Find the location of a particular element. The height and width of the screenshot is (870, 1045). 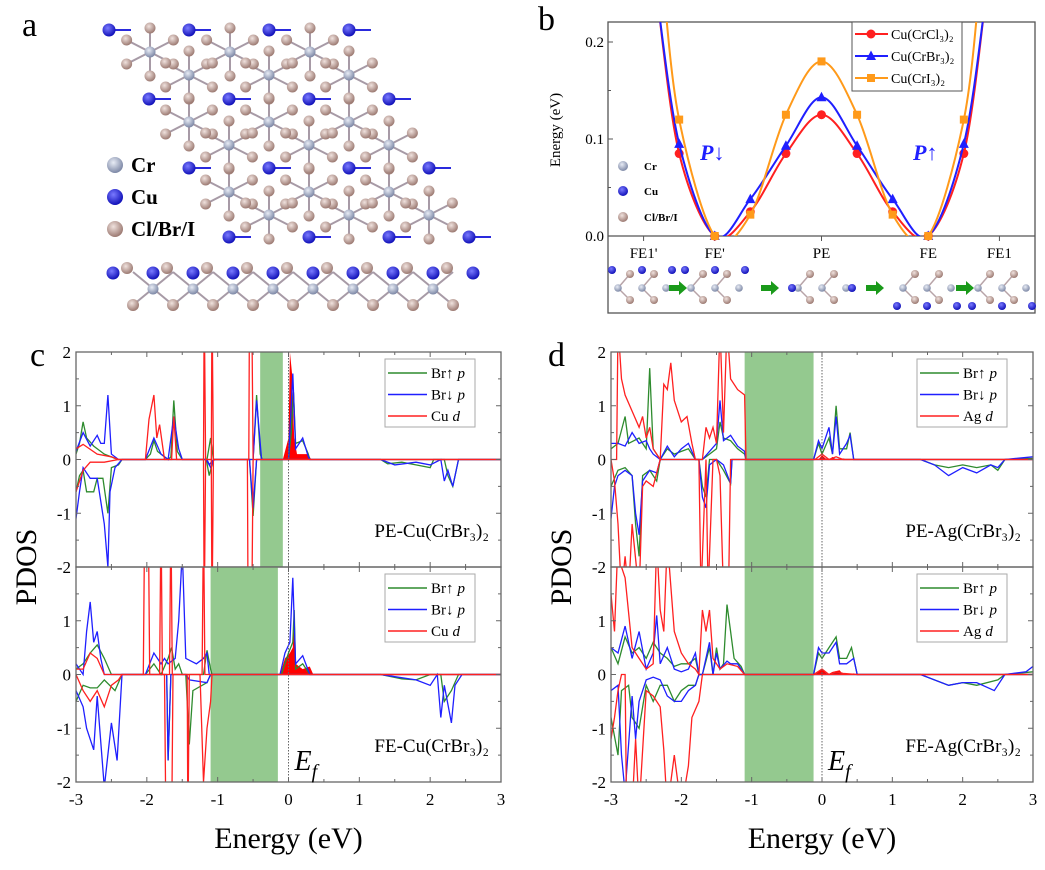

arrow-right-icon is located at coordinates (678, 288).